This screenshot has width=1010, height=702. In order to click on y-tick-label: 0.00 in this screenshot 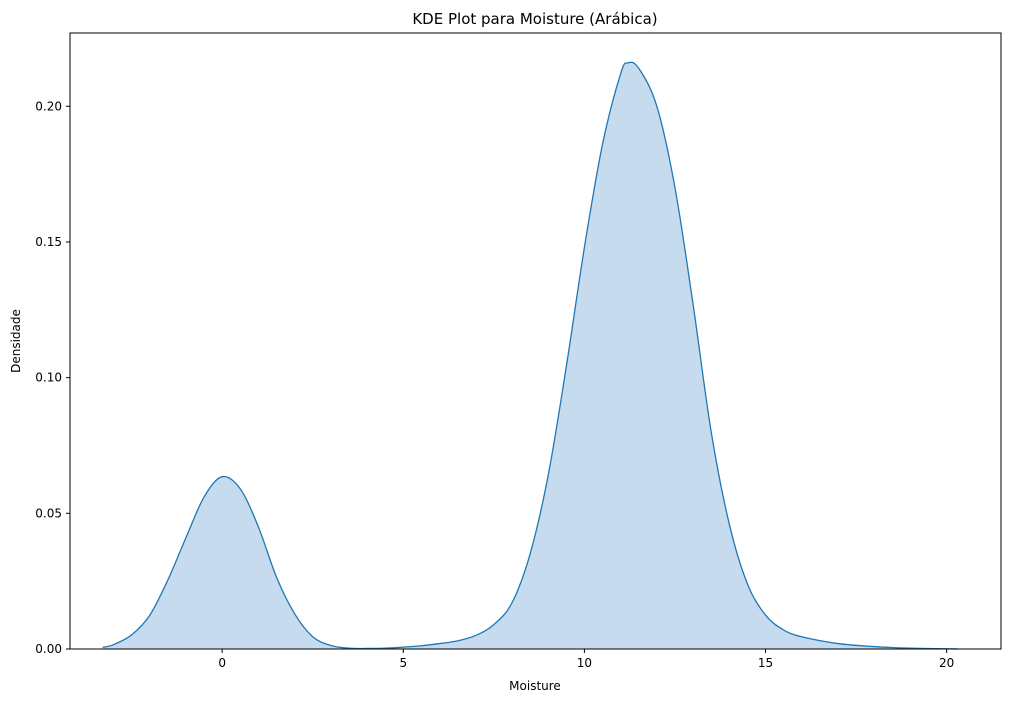, I will do `click(48, 649)`.